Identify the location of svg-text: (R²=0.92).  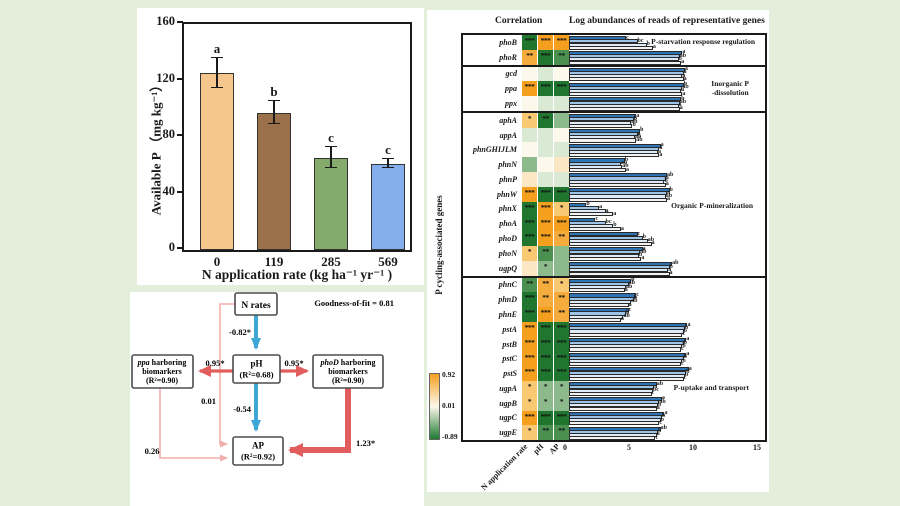
(258, 457).